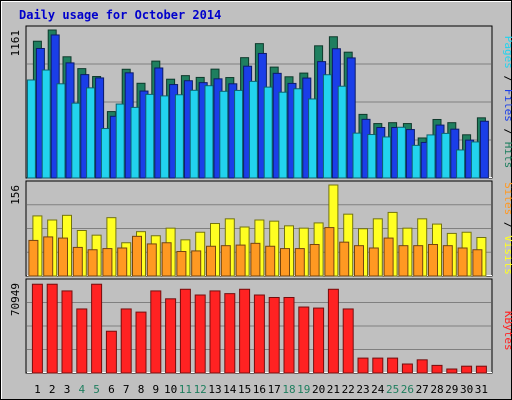 The image size is (512, 400). What do you see at coordinates (507, 228) in the screenshot?
I see `legend-visits: Sites / Visits` at bounding box center [507, 228].